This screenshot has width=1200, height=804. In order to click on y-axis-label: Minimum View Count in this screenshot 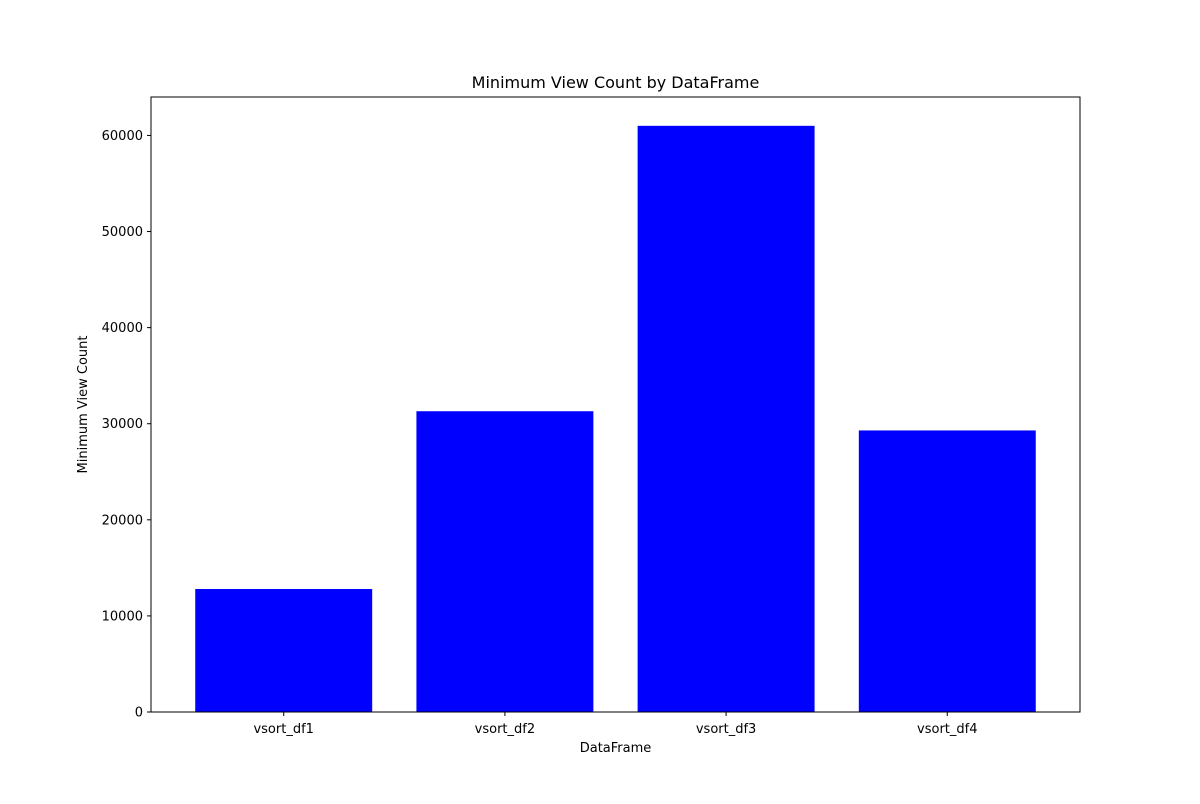, I will do `click(83, 405)`.